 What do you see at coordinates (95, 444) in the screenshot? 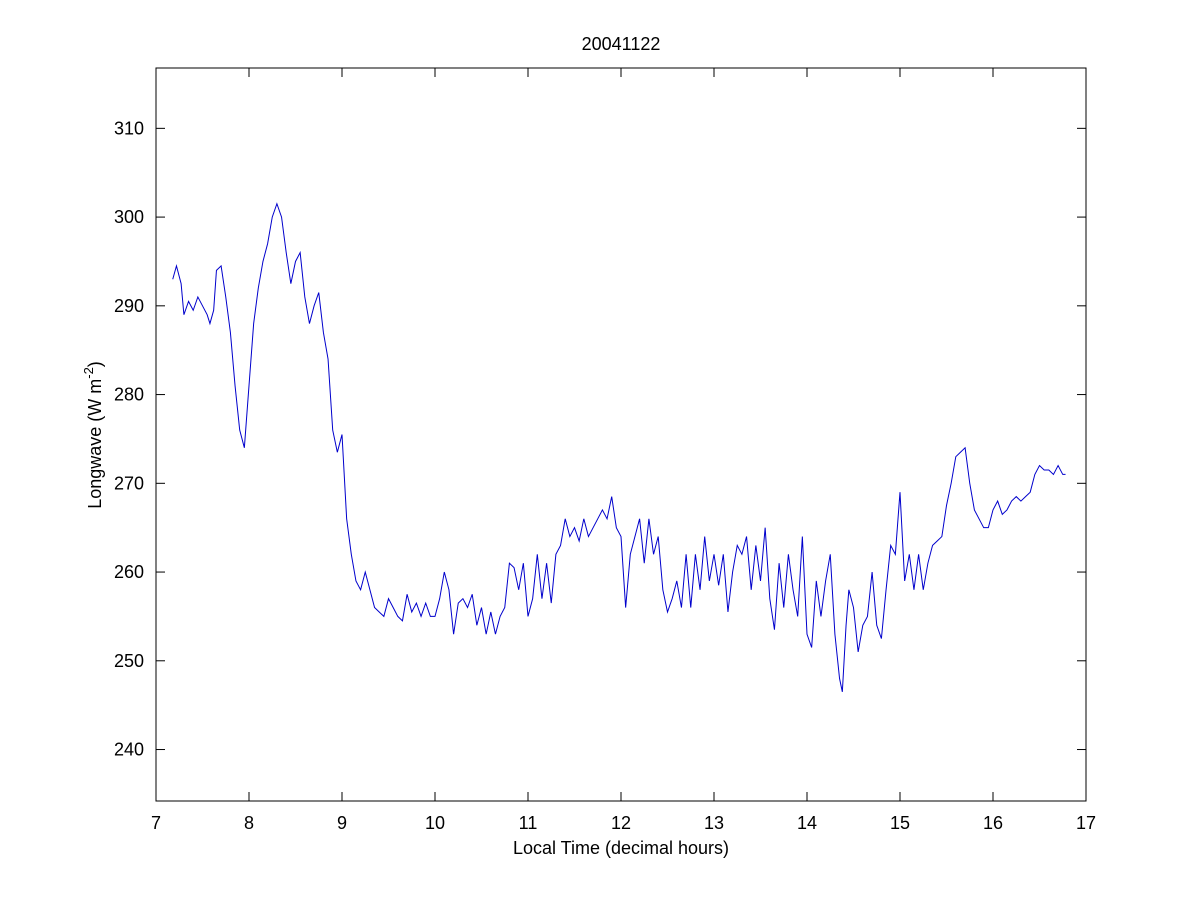
I see `y-axis-label-text: Longwave (W m` at bounding box center [95, 444].